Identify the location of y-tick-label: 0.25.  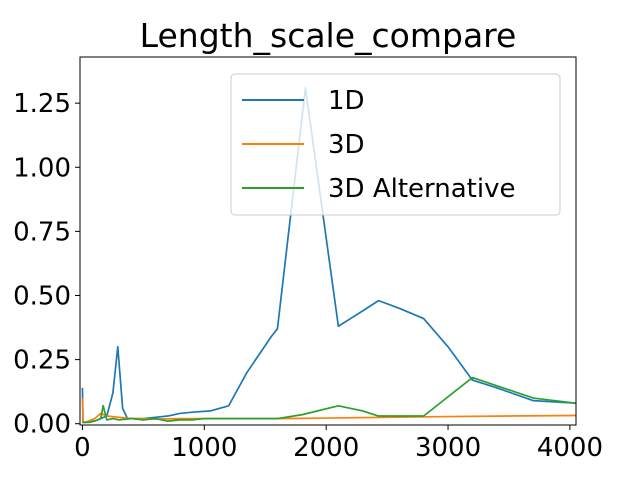
(42, 361).